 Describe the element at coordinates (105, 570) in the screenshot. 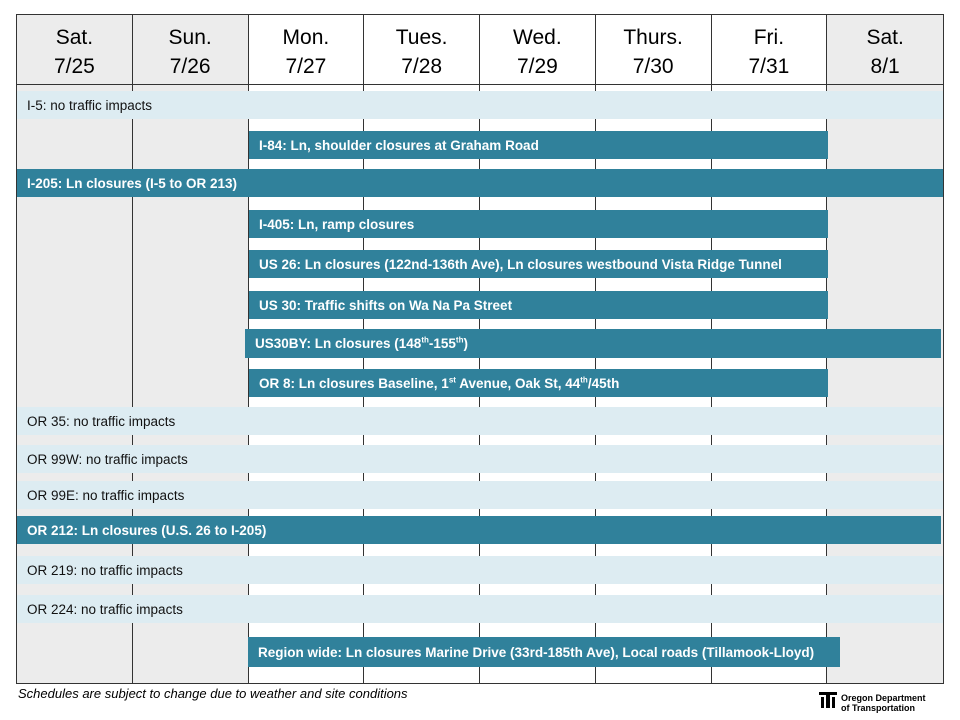

I see `bar-label: OR 219: no traffic impacts` at that location.